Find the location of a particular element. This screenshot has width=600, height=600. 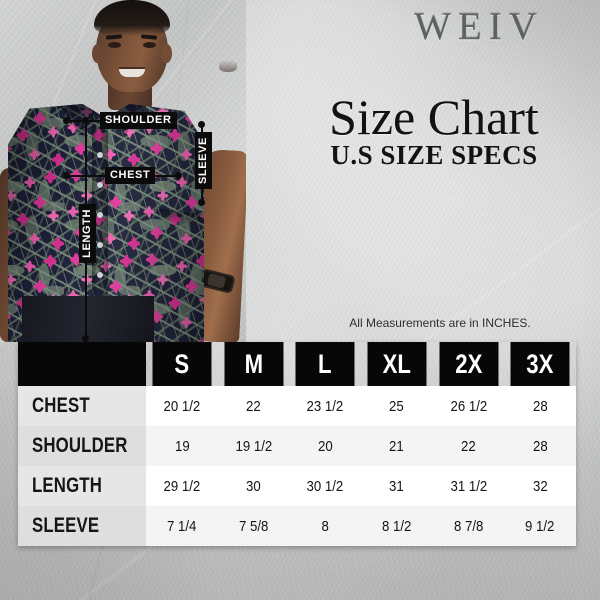

cell-value: 23 1/2 is located at coordinates (325, 406).